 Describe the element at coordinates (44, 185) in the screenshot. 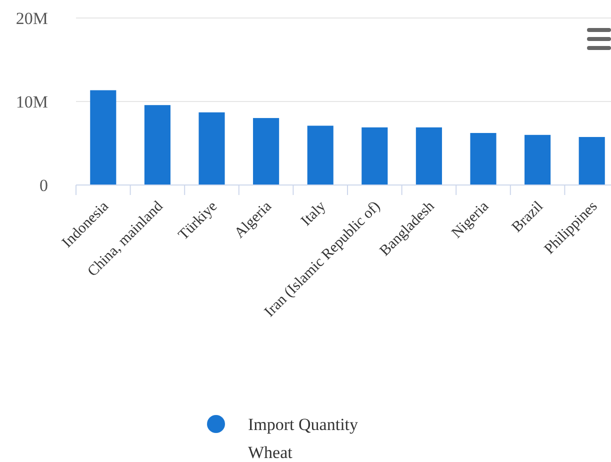

I see `y-tick-label: 0` at that location.